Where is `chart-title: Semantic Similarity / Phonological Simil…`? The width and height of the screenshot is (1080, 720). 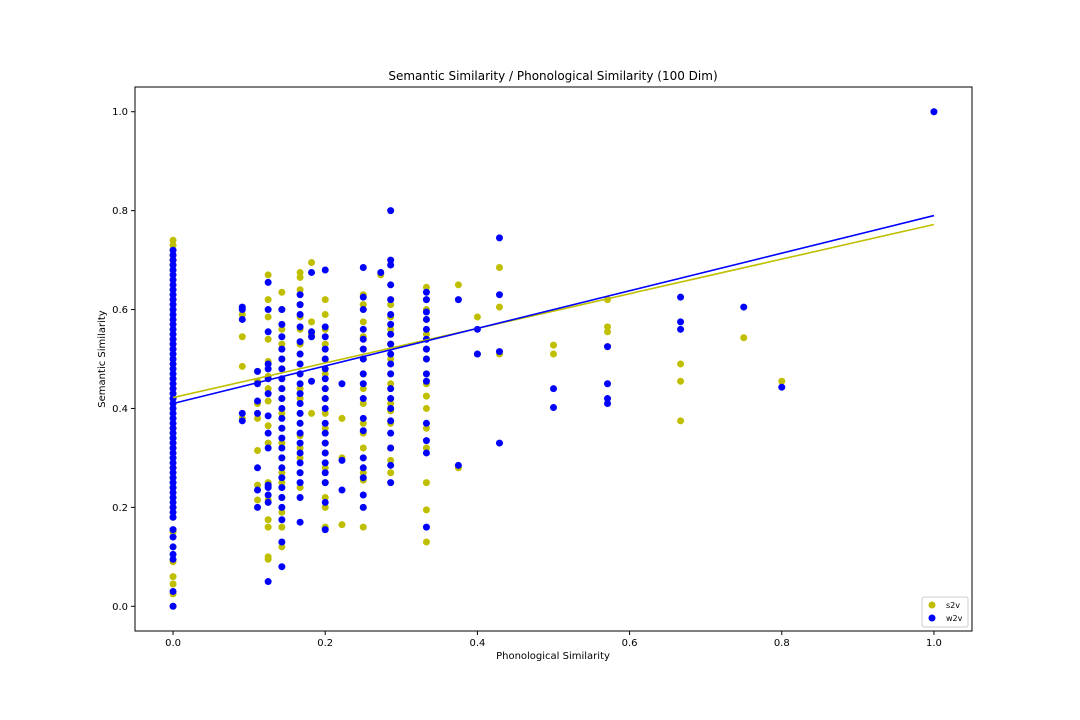
chart-title: Semantic Similarity / Phonological Simil… is located at coordinates (552, 76).